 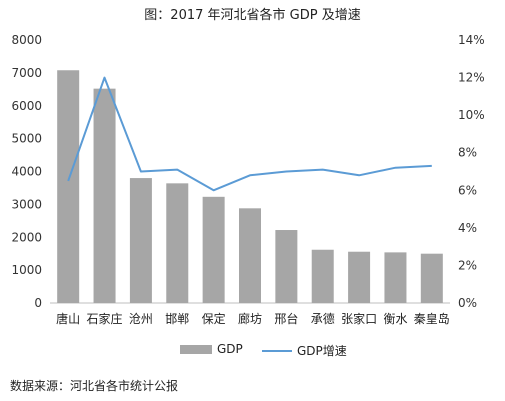 What do you see at coordinates (230, 349) in the screenshot?
I see `legend-gdp-label: GDP` at bounding box center [230, 349].